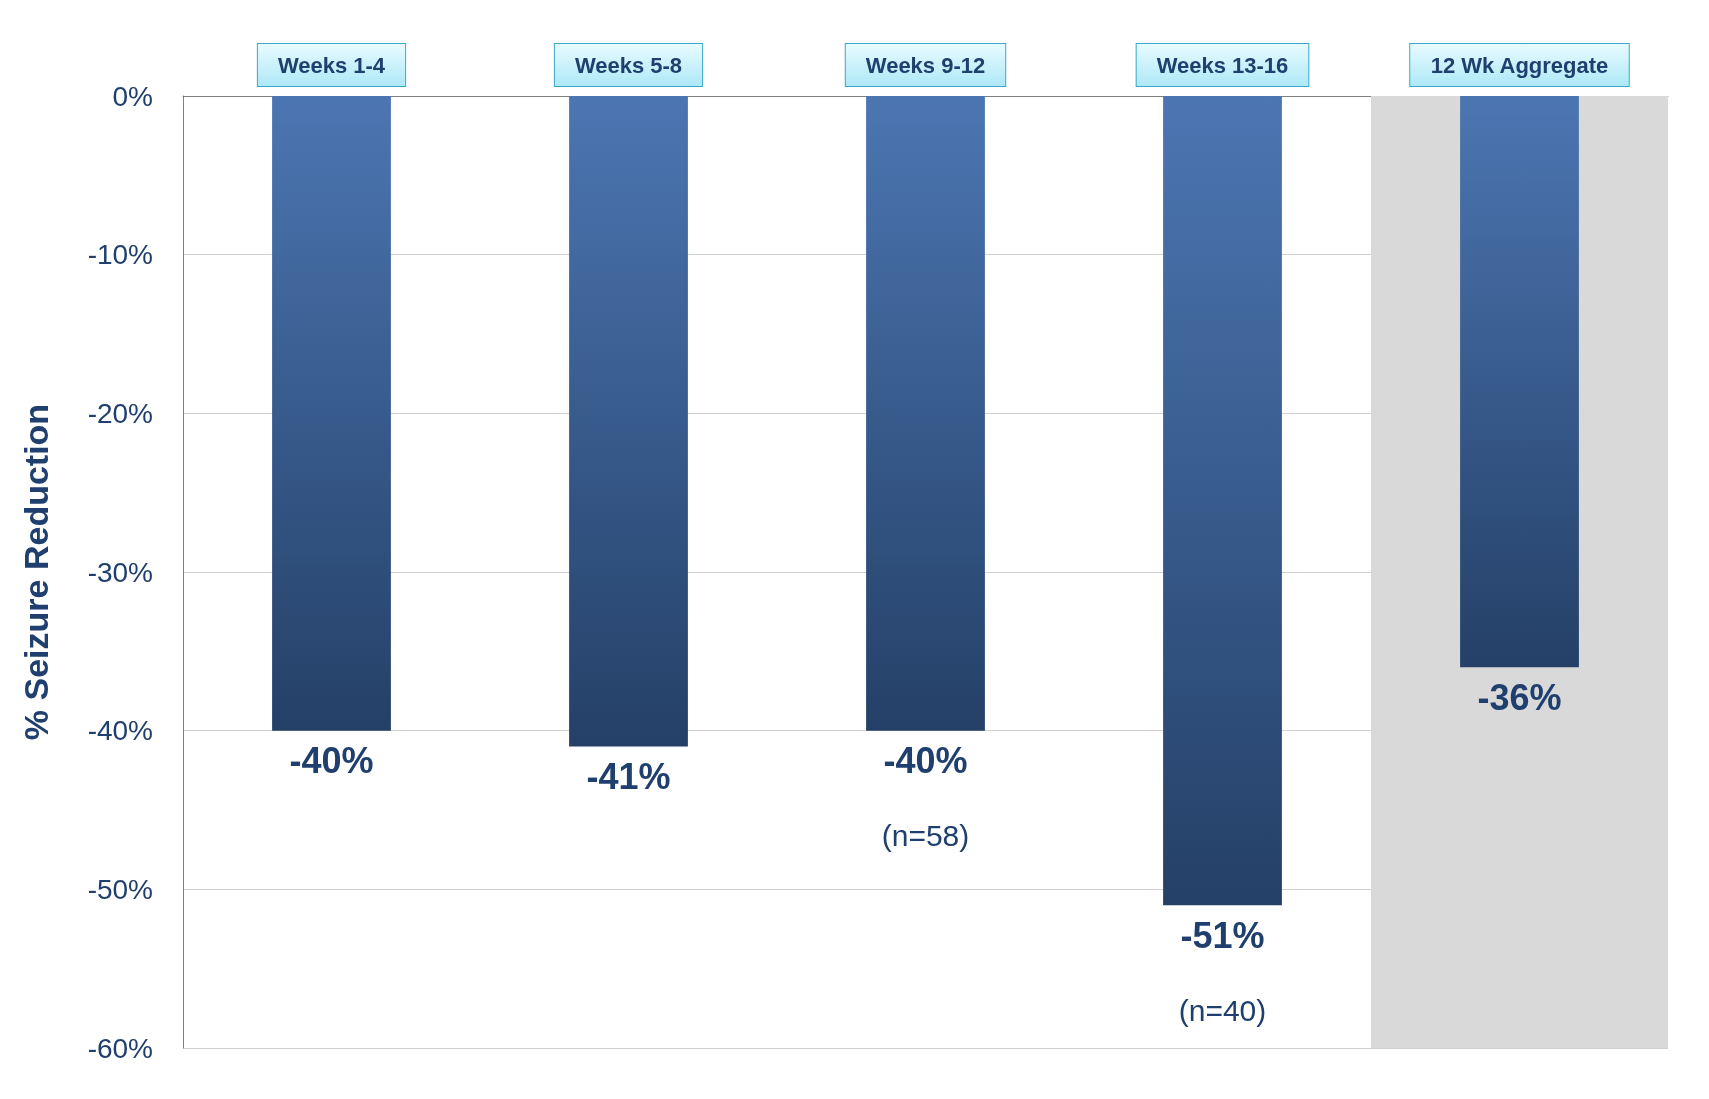  Describe the element at coordinates (925, 65) in the screenshot. I see `x-tick-label: Weeks 9-12` at that location.